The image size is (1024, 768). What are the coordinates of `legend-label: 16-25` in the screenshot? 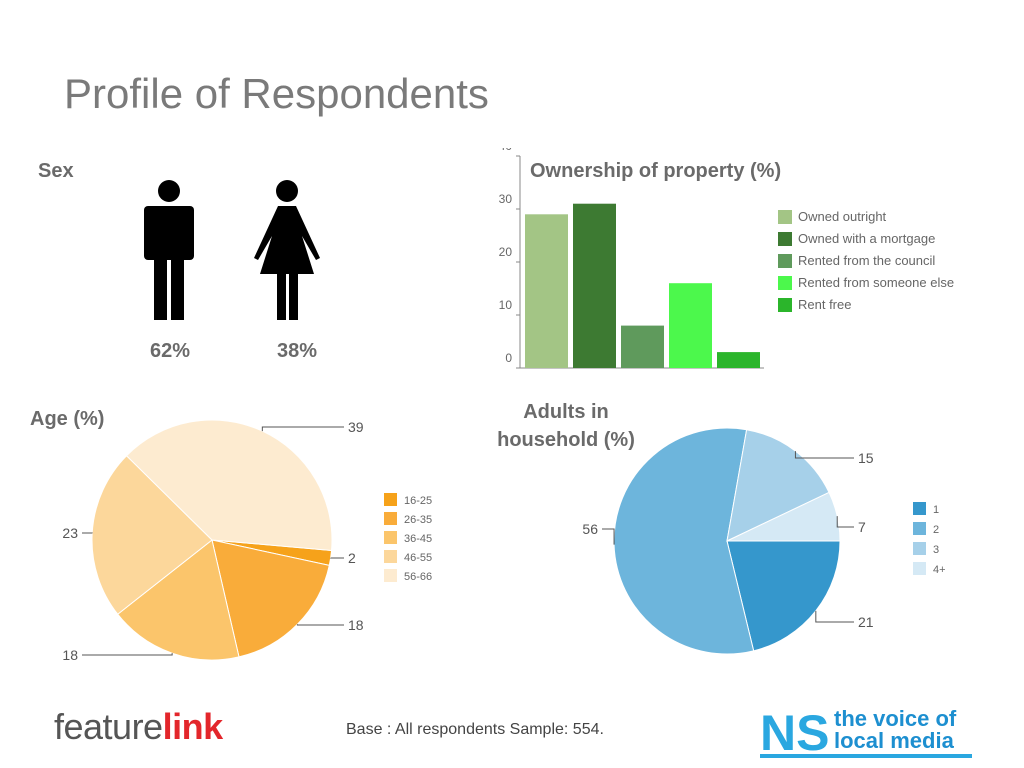 It's located at (418, 501).